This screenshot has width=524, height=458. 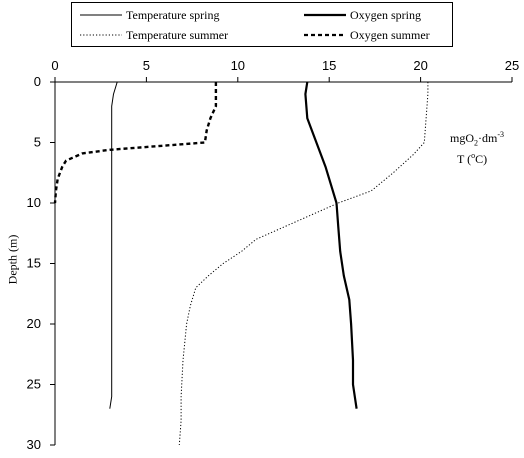 I want to click on legend-swatch-dashed, so click(x=325, y=35).